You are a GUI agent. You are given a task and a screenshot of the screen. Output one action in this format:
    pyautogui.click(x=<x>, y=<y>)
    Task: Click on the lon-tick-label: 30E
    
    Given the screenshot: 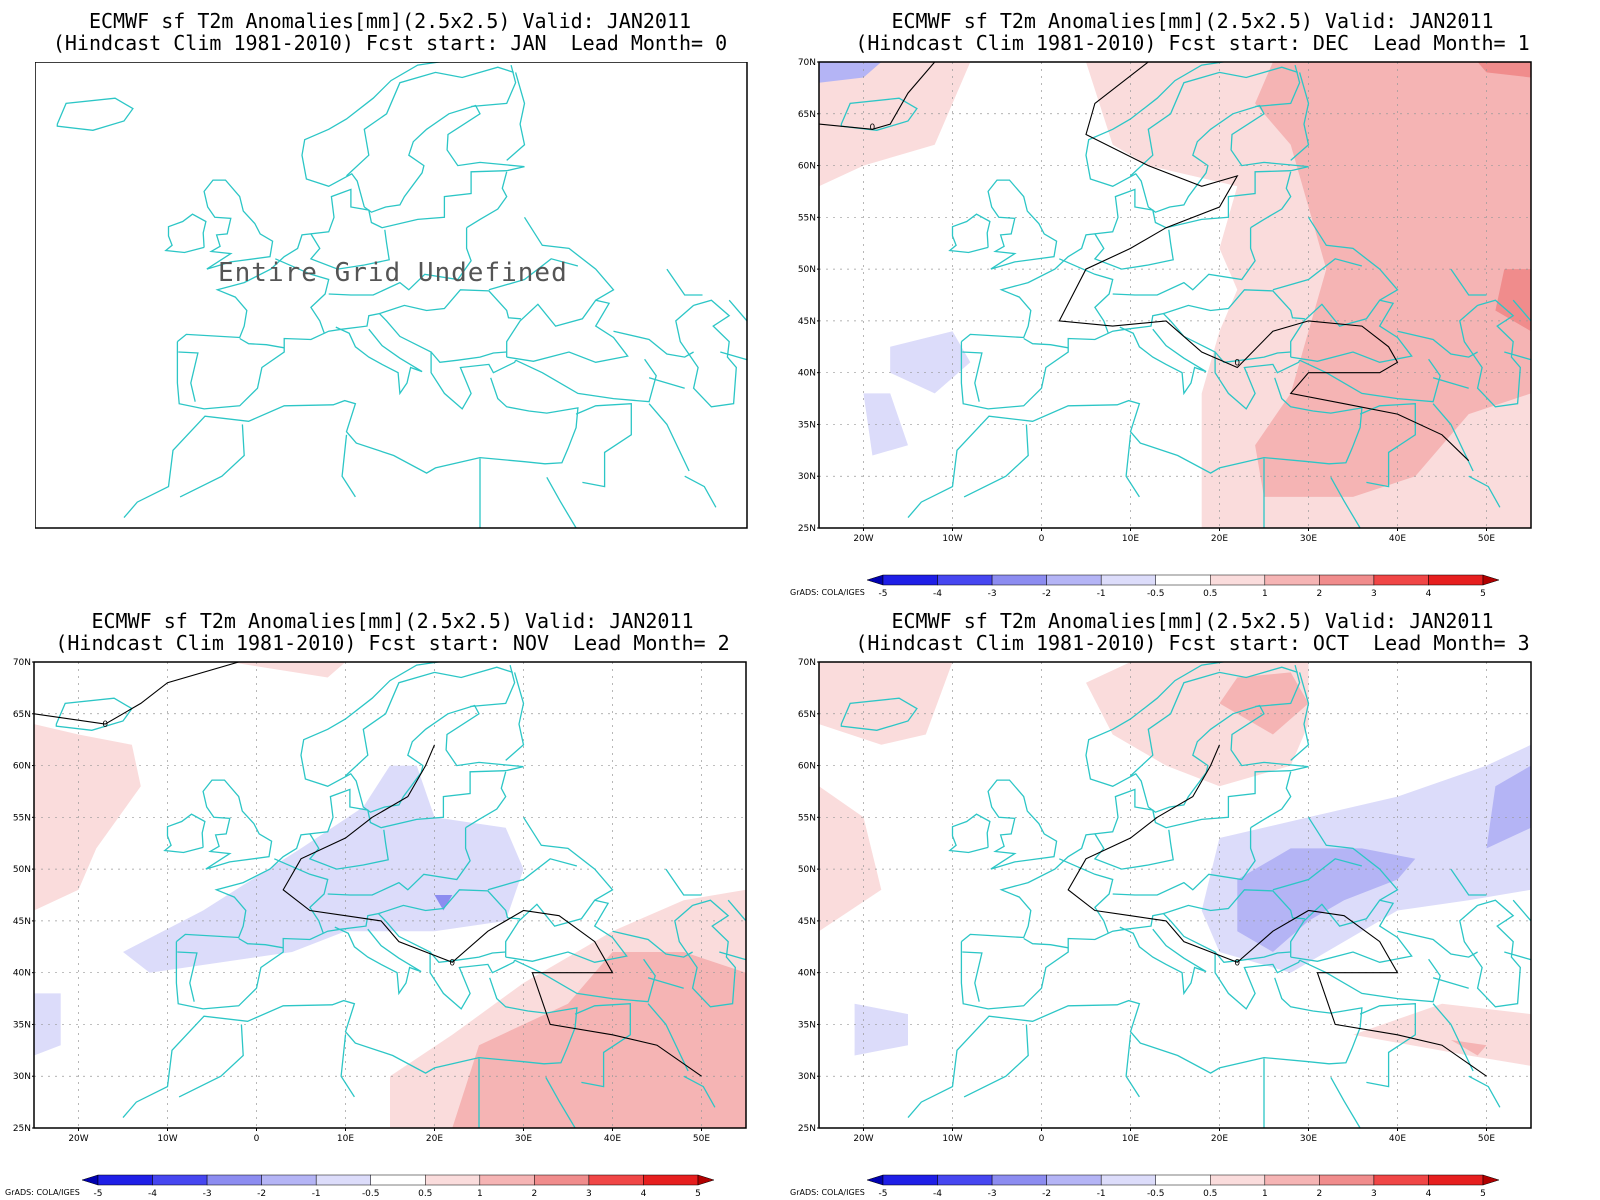 What is the action you would take?
    pyautogui.click(x=523, y=1139)
    